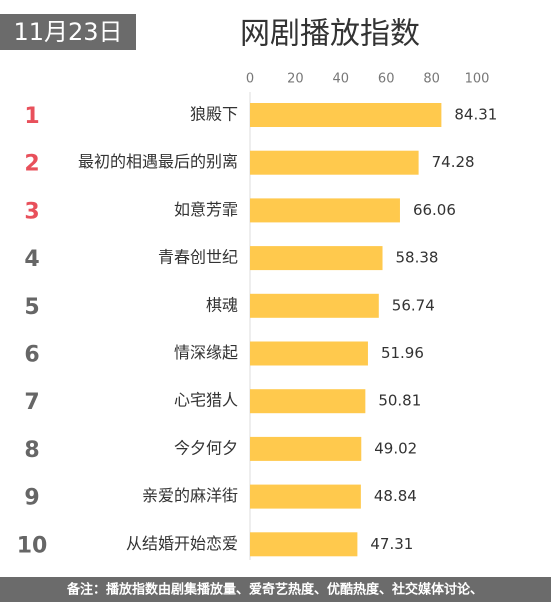 Image resolution: width=551 pixels, height=602 pixels. What do you see at coordinates (222, 304) in the screenshot?
I see `category-label: 棋魂` at bounding box center [222, 304].